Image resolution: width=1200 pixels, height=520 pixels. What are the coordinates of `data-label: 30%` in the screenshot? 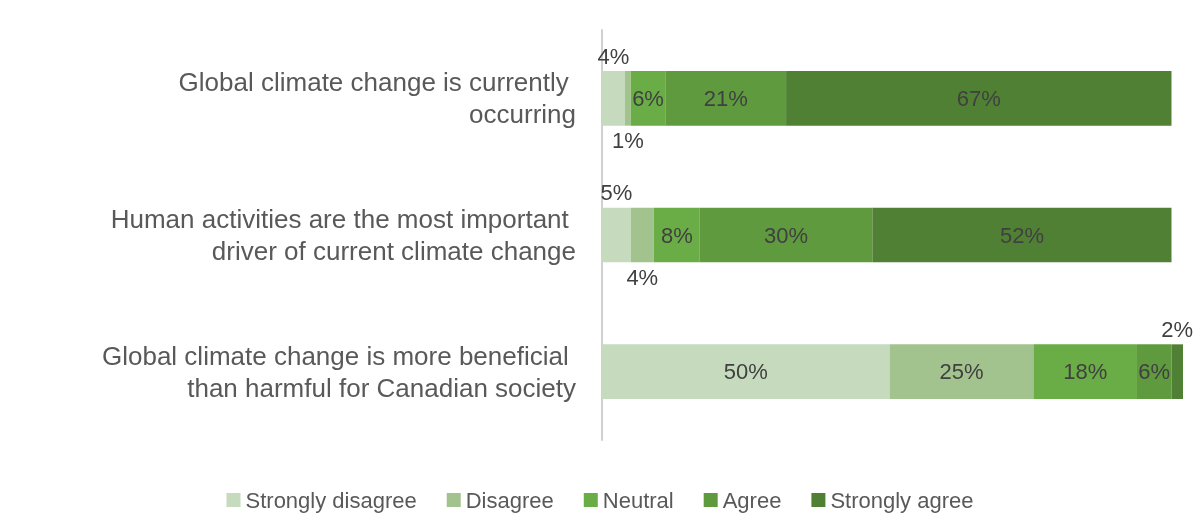 It's located at (786, 235).